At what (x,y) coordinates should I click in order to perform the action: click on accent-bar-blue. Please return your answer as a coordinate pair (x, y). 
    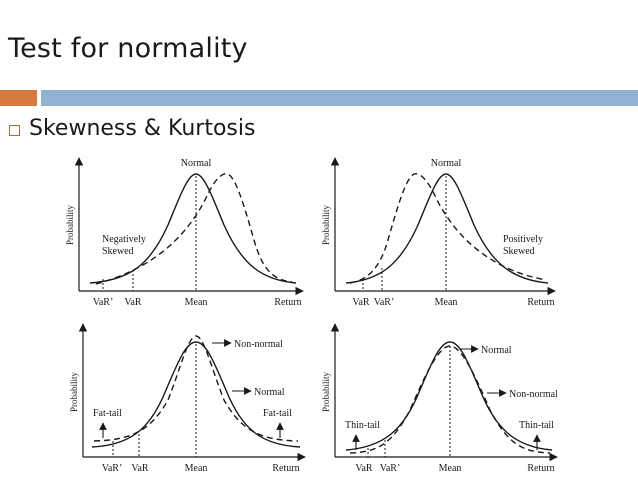
    Looking at the image, I should click on (339, 98).